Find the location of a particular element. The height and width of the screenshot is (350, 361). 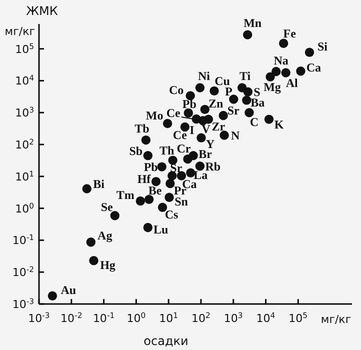

y-axis-title: ЖМК is located at coordinates (42, 11).